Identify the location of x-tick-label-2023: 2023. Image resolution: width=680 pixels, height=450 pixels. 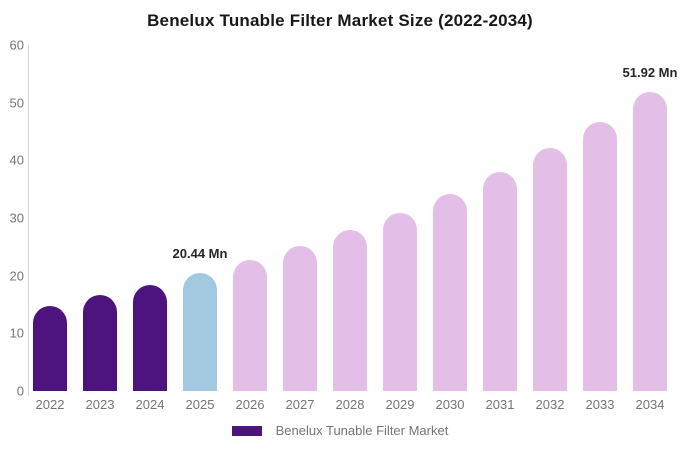
(100, 404).